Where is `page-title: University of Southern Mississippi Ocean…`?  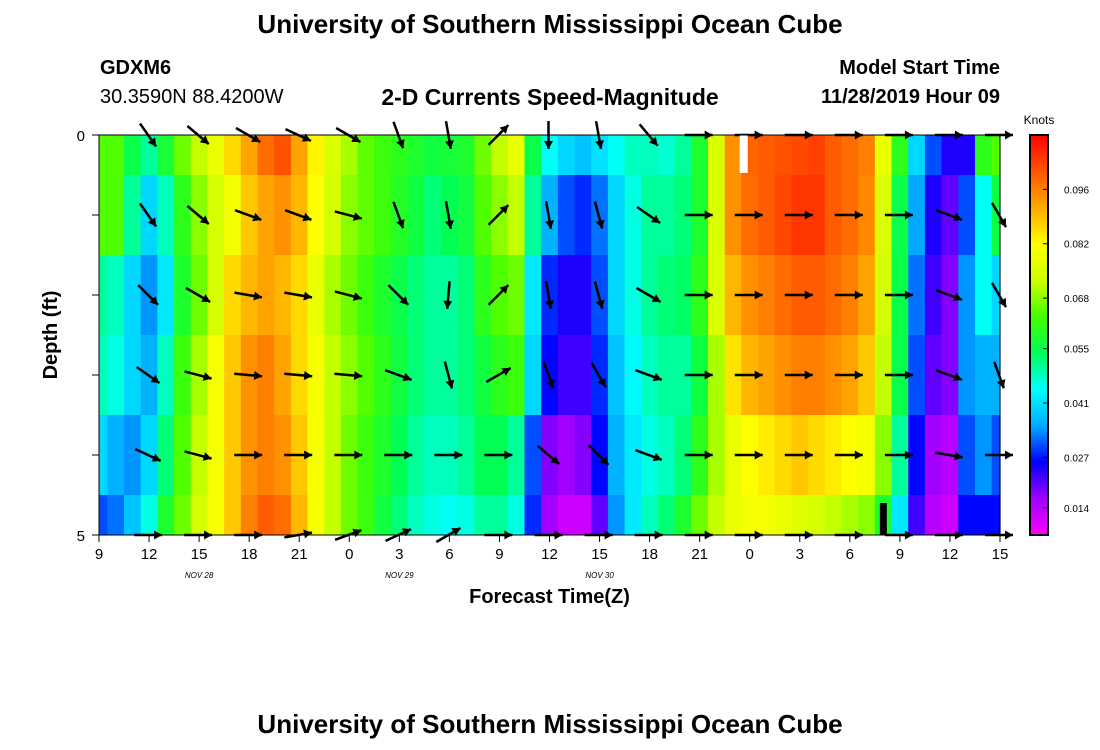 page-title: University of Southern Mississippi Ocean… is located at coordinates (550, 24).